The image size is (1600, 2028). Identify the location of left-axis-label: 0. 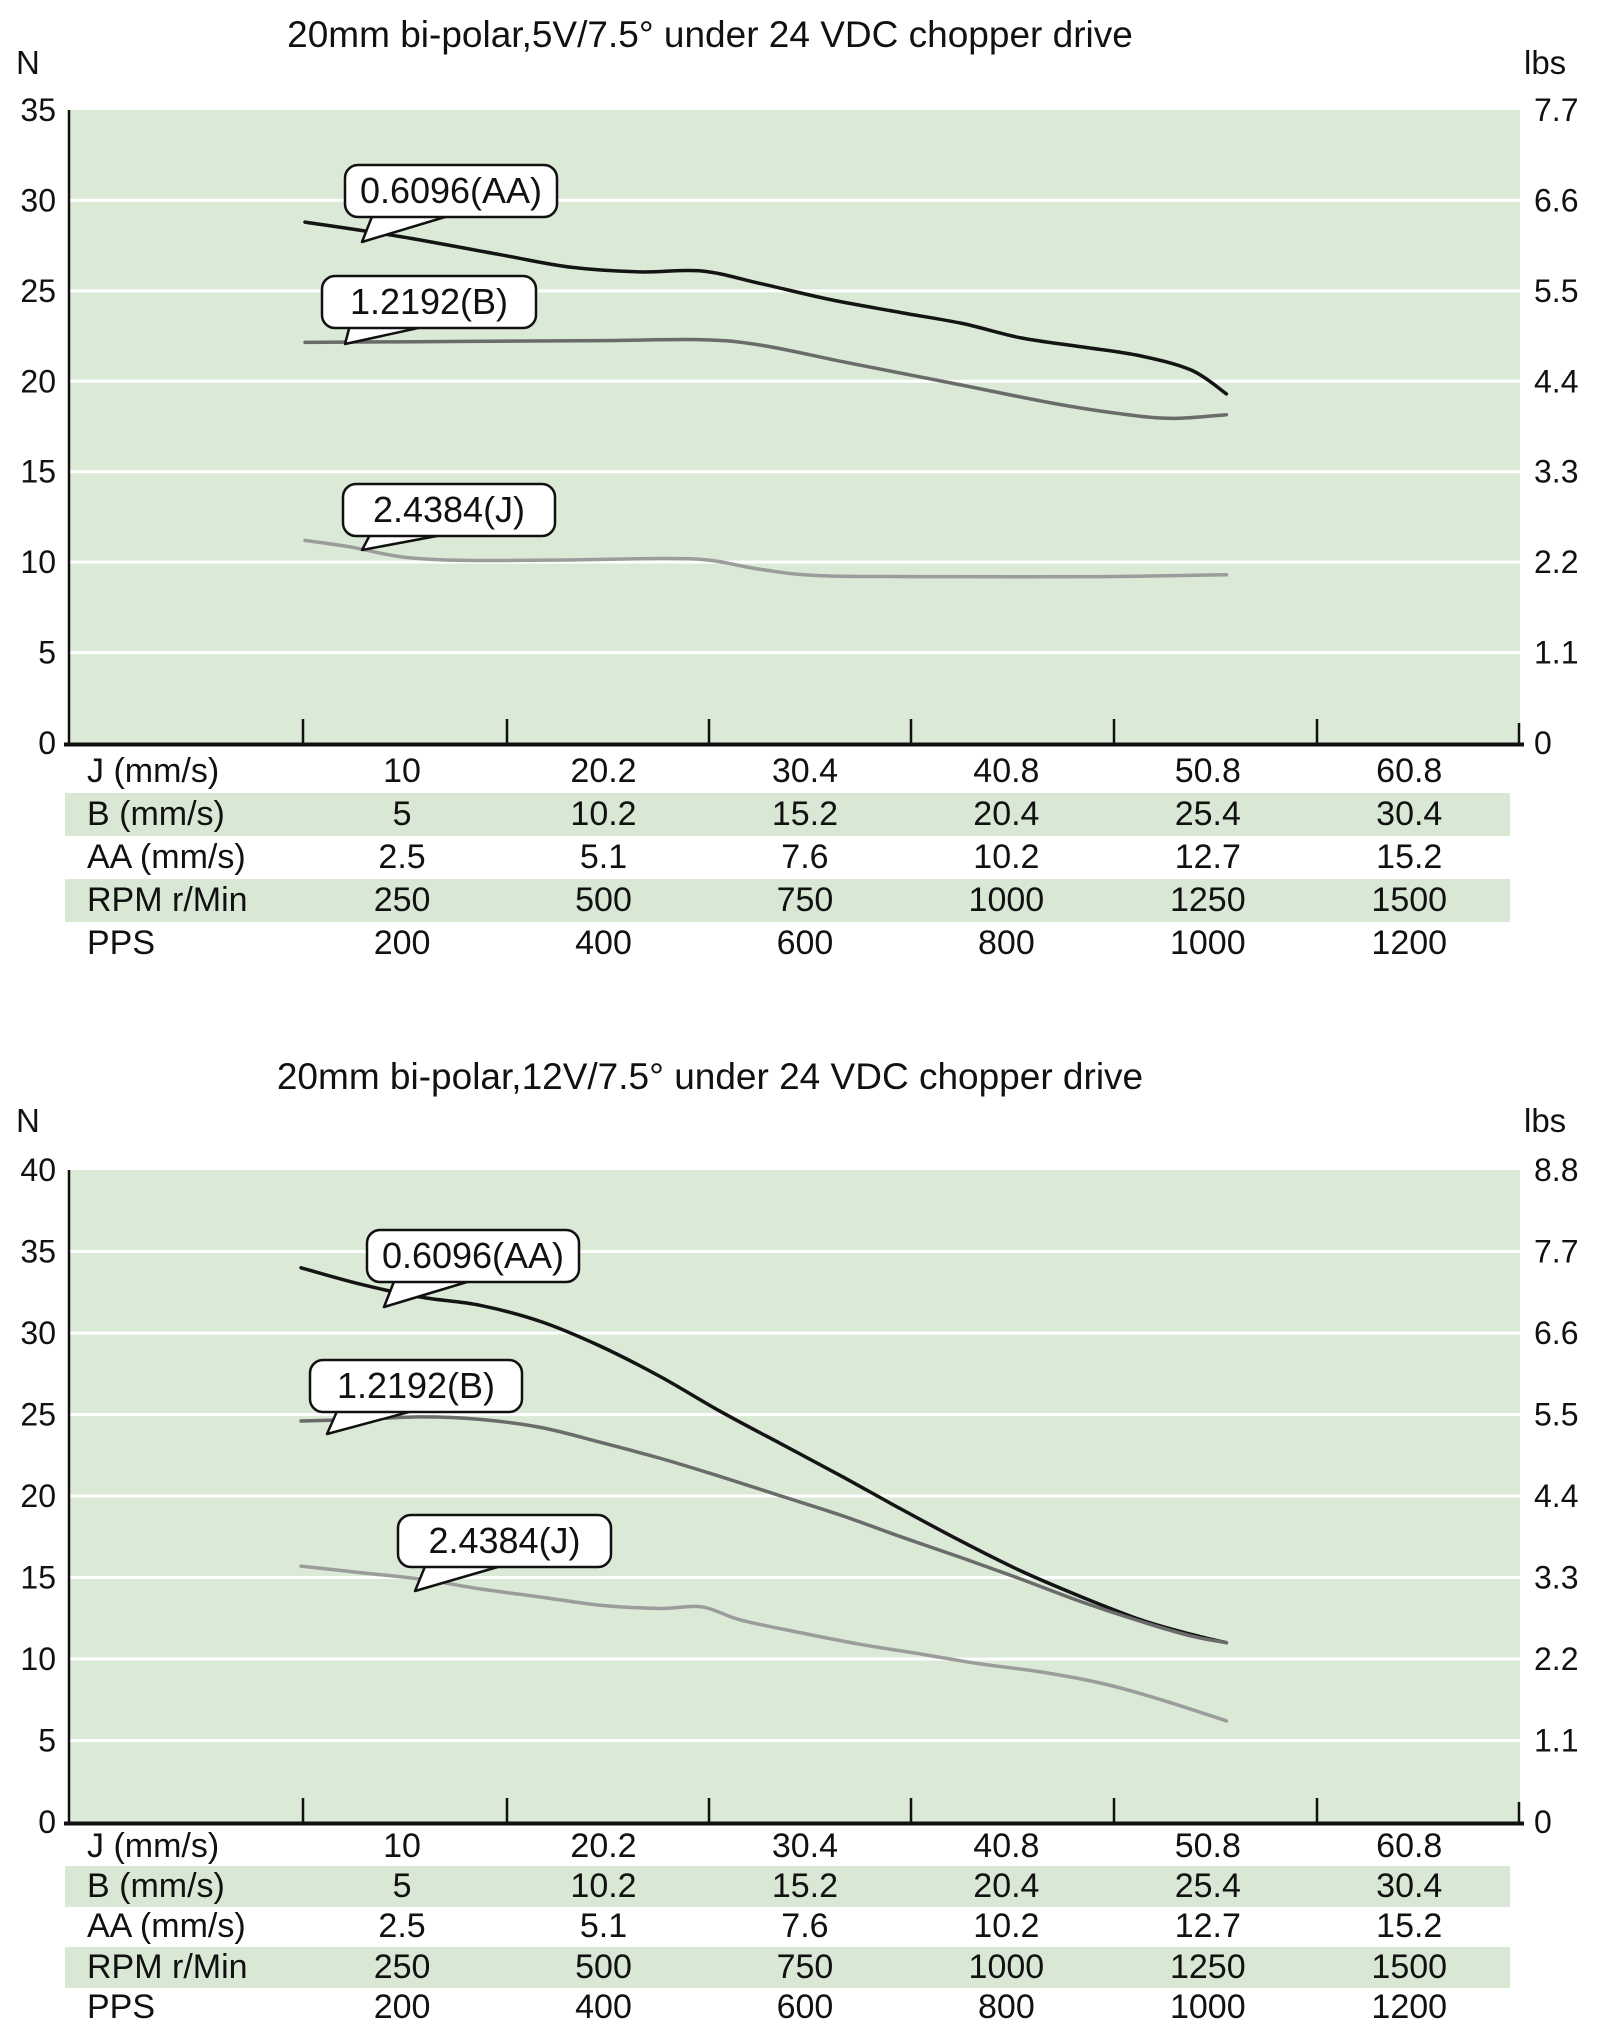
(47, 1822).